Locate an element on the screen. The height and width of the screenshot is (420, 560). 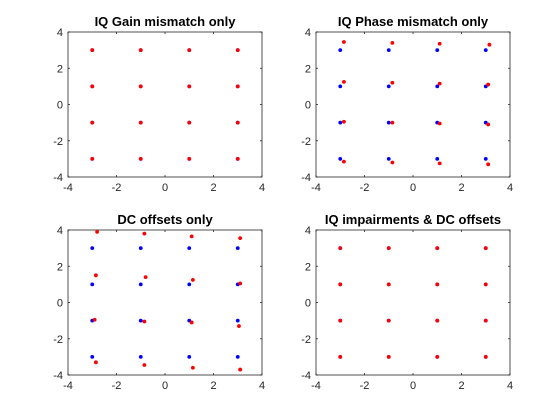
subplot-title: IQ Gain mismatch only is located at coordinates (166, 21).